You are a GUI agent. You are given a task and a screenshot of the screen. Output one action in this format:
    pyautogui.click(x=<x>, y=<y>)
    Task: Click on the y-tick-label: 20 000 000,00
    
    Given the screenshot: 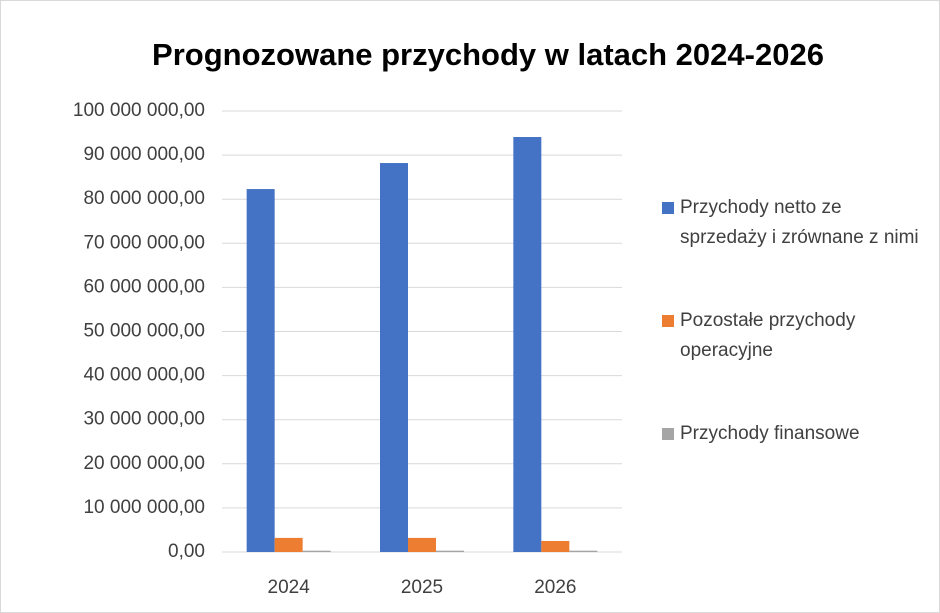 What is the action you would take?
    pyautogui.click(x=144, y=463)
    